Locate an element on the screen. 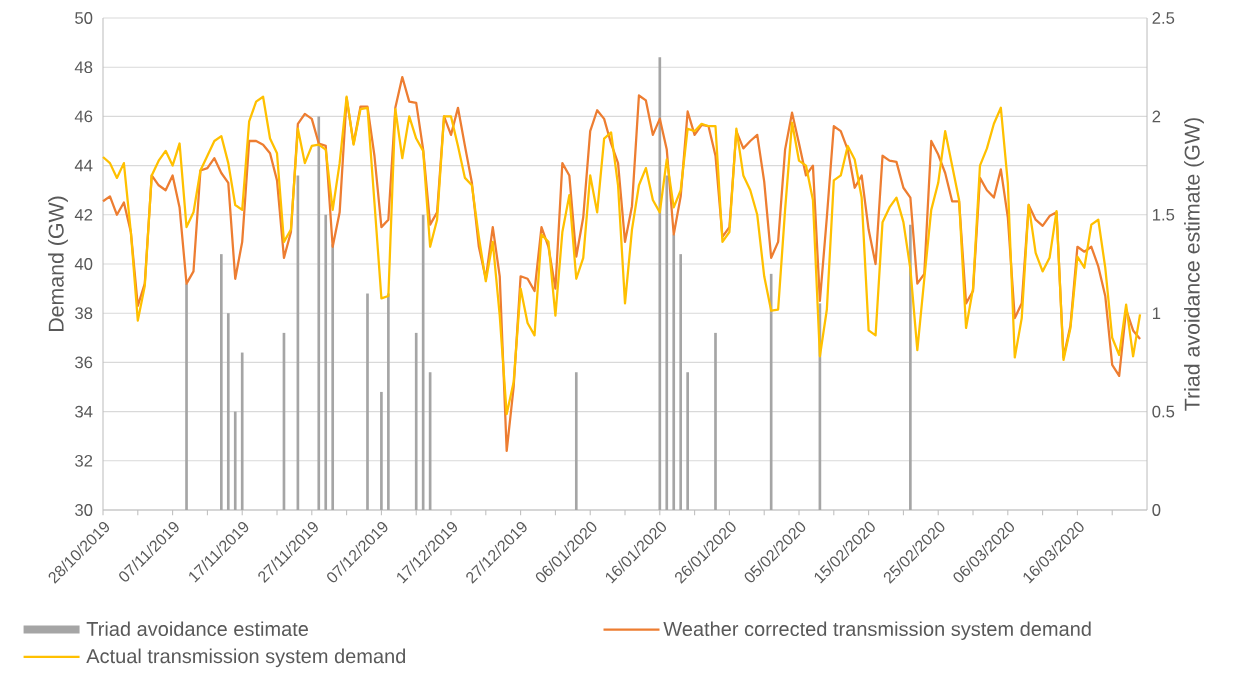 The width and height of the screenshot is (1251, 678). y-tick-label: 36 is located at coordinates (84, 362).